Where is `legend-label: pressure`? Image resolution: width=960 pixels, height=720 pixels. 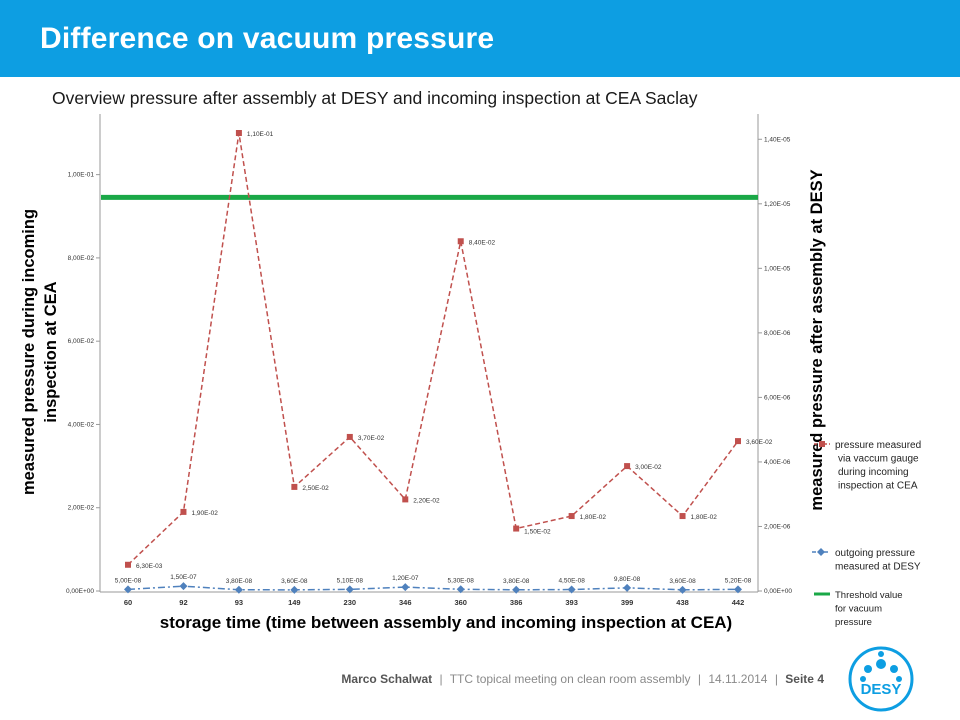 legend-label: pressure is located at coordinates (853, 622).